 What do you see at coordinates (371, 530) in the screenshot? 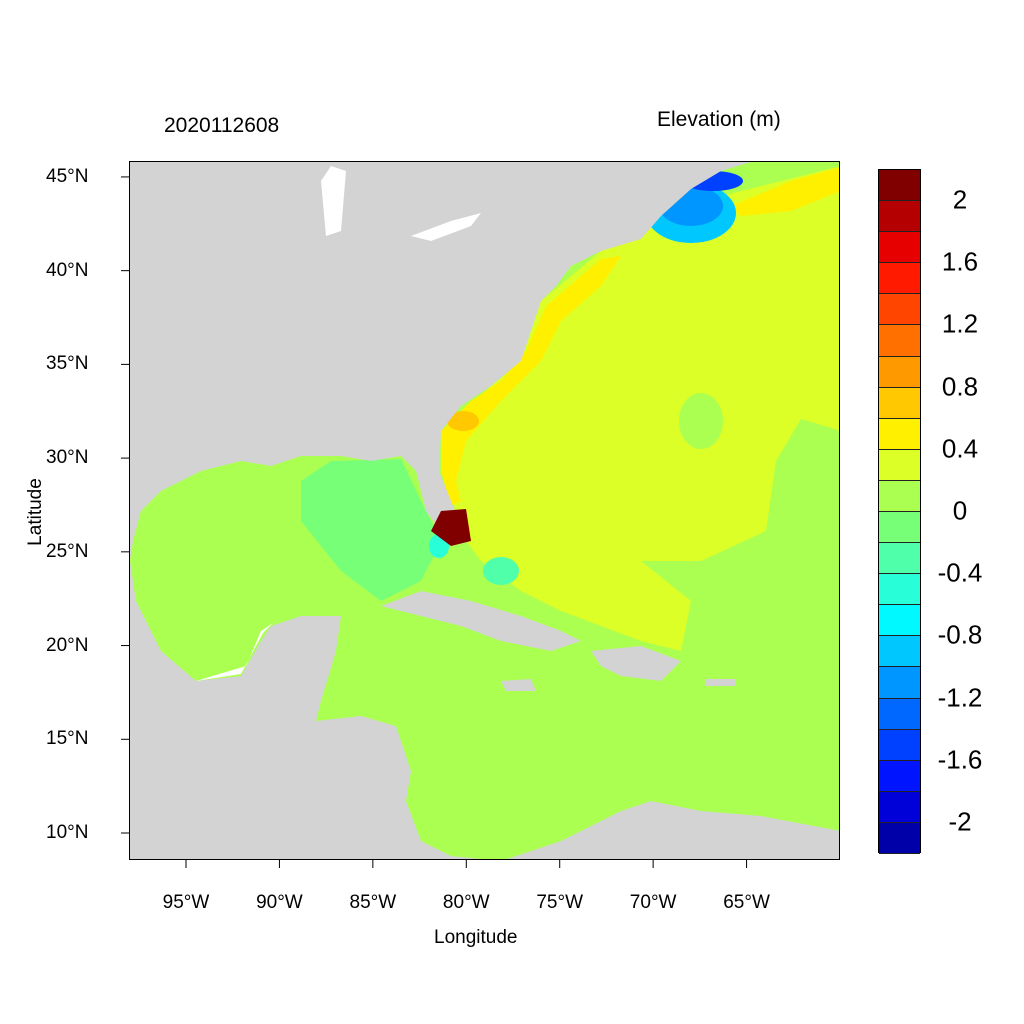
I see `gulf-negative-region` at bounding box center [371, 530].